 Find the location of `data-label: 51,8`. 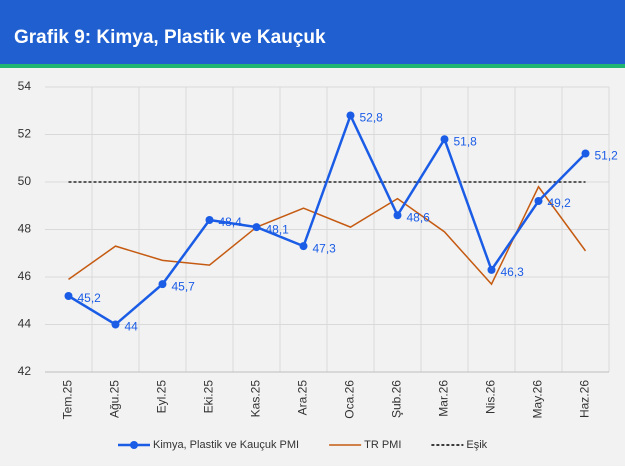

data-label: 51,8 is located at coordinates (466, 141).